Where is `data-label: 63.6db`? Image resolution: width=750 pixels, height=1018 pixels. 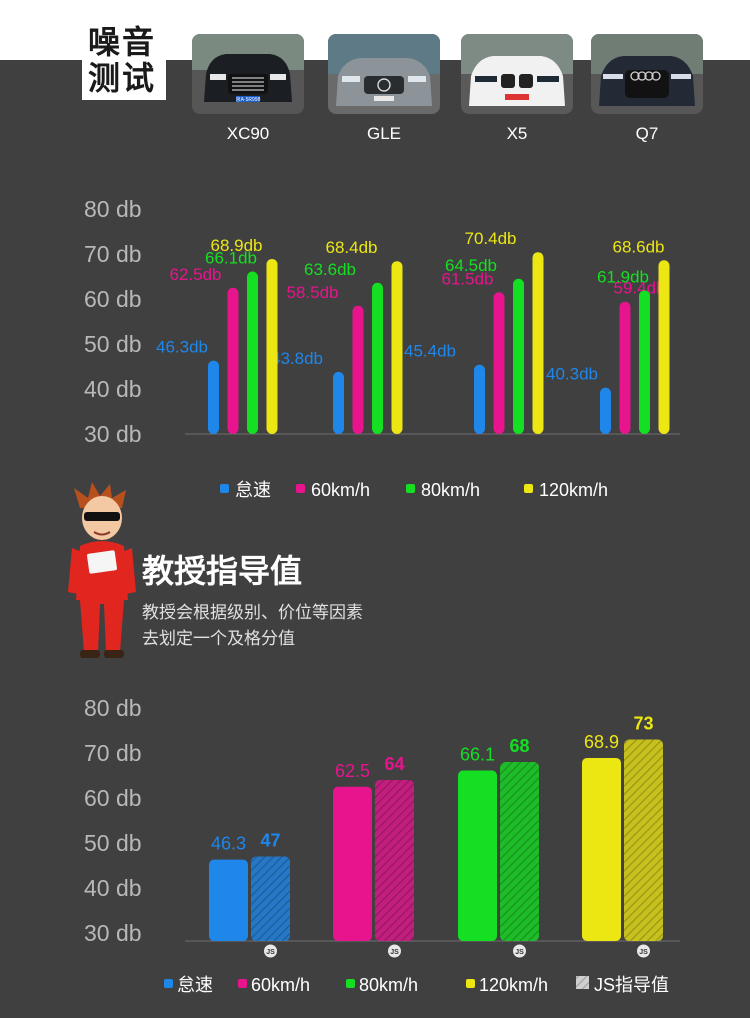
data-label: 63.6db is located at coordinates (330, 269).